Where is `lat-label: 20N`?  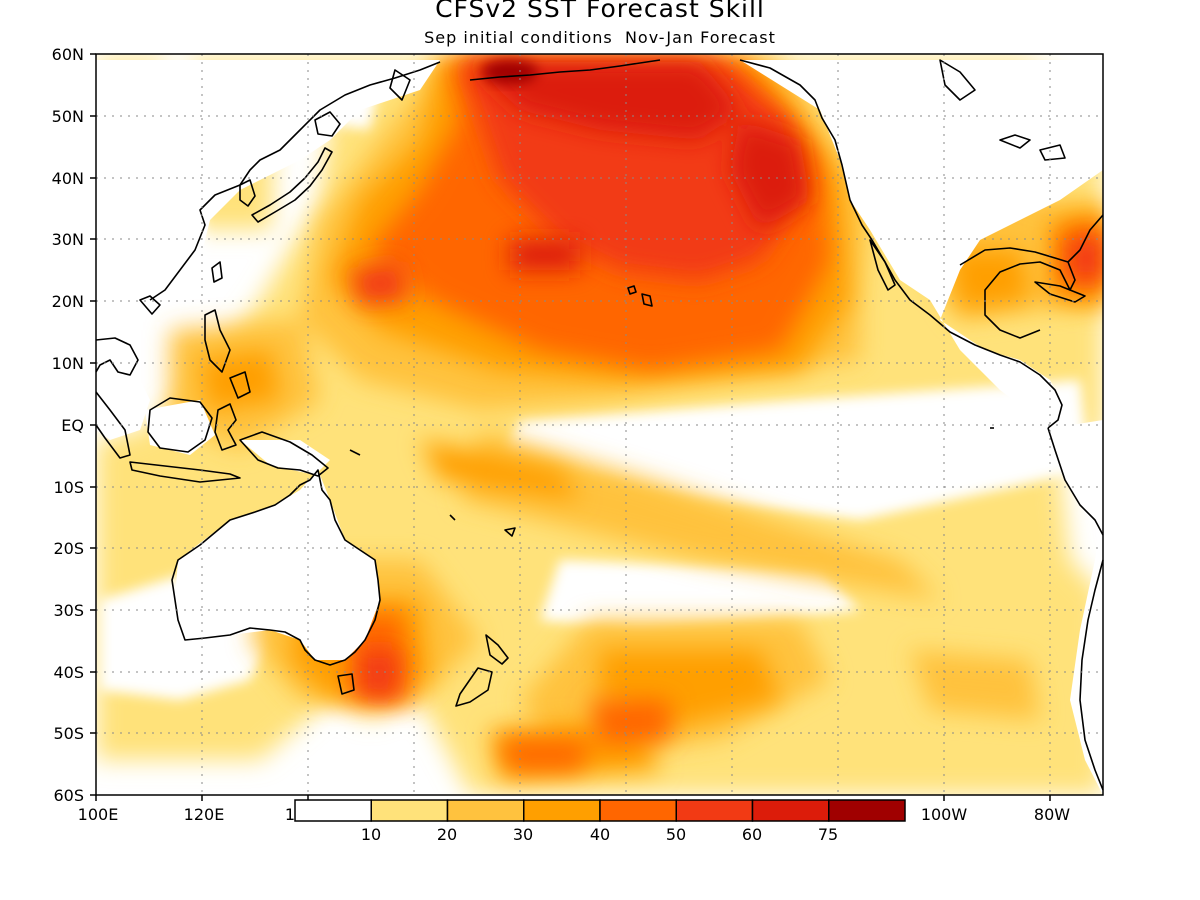 lat-label: 20N is located at coordinates (68, 301).